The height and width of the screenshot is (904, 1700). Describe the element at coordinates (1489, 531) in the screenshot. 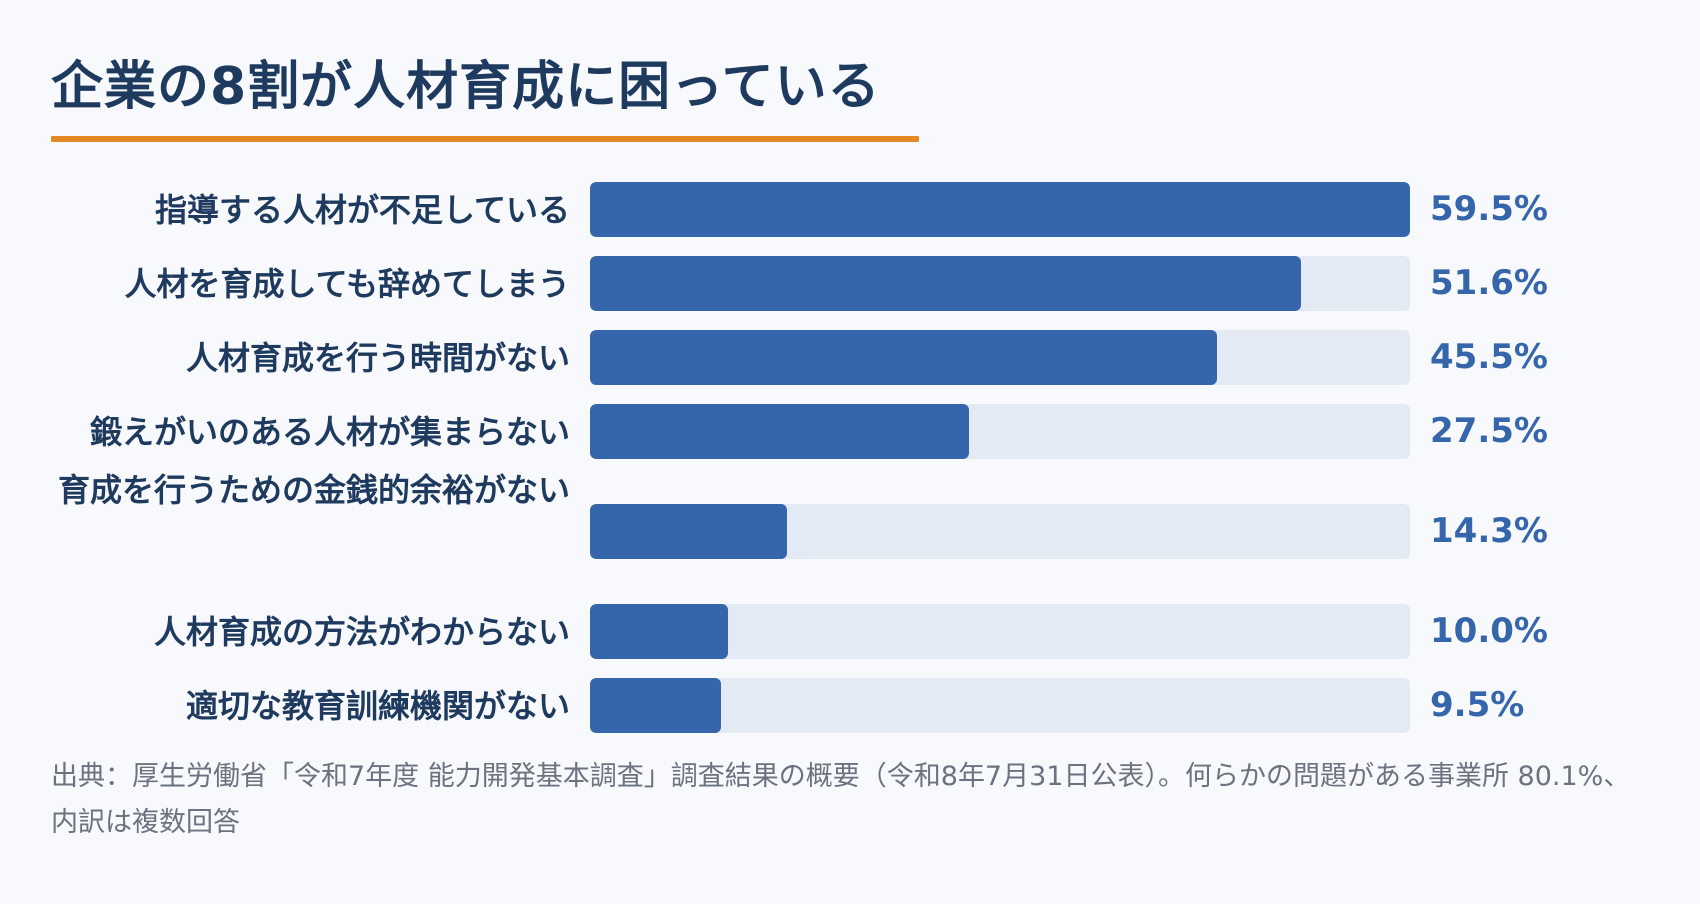

I see `bar-value-label: 14.3%` at that location.